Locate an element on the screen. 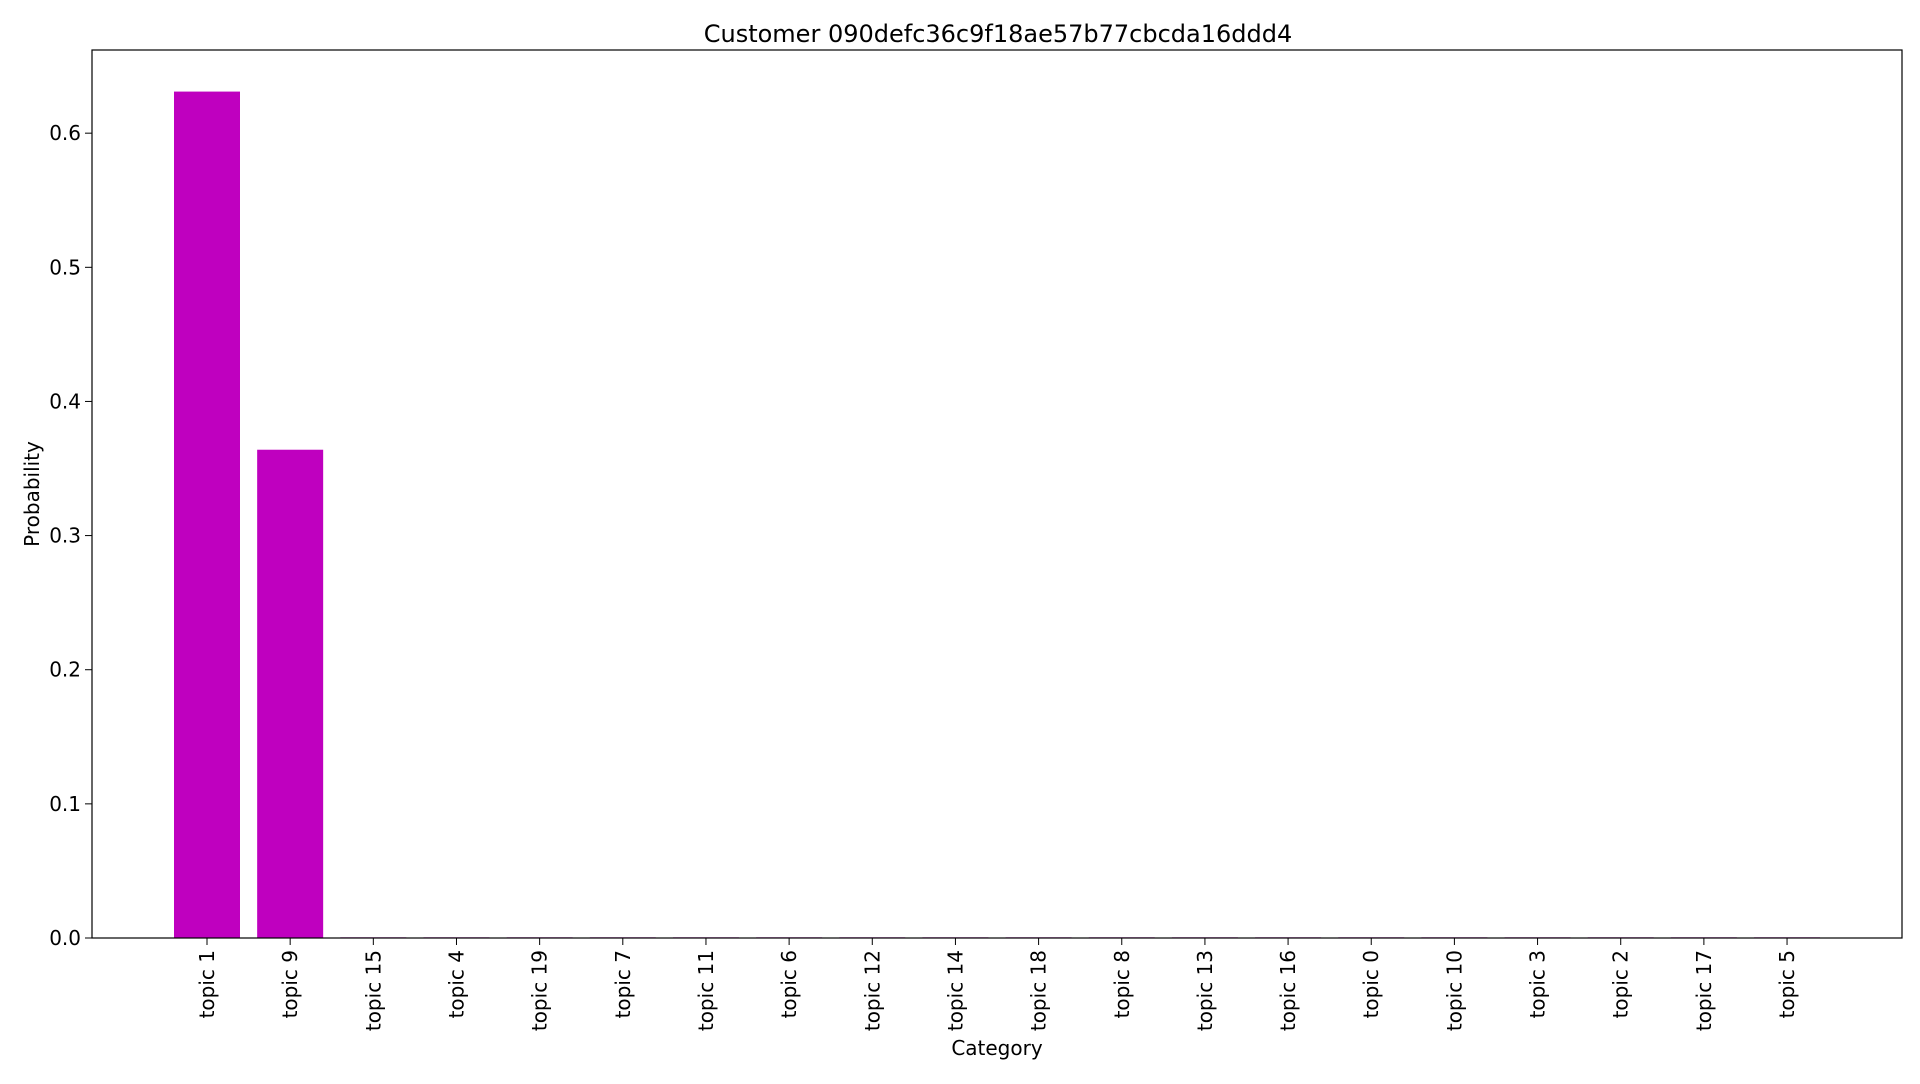 The image size is (1920, 1084). x-tick-label: topic 16 is located at coordinates (1288, 990).